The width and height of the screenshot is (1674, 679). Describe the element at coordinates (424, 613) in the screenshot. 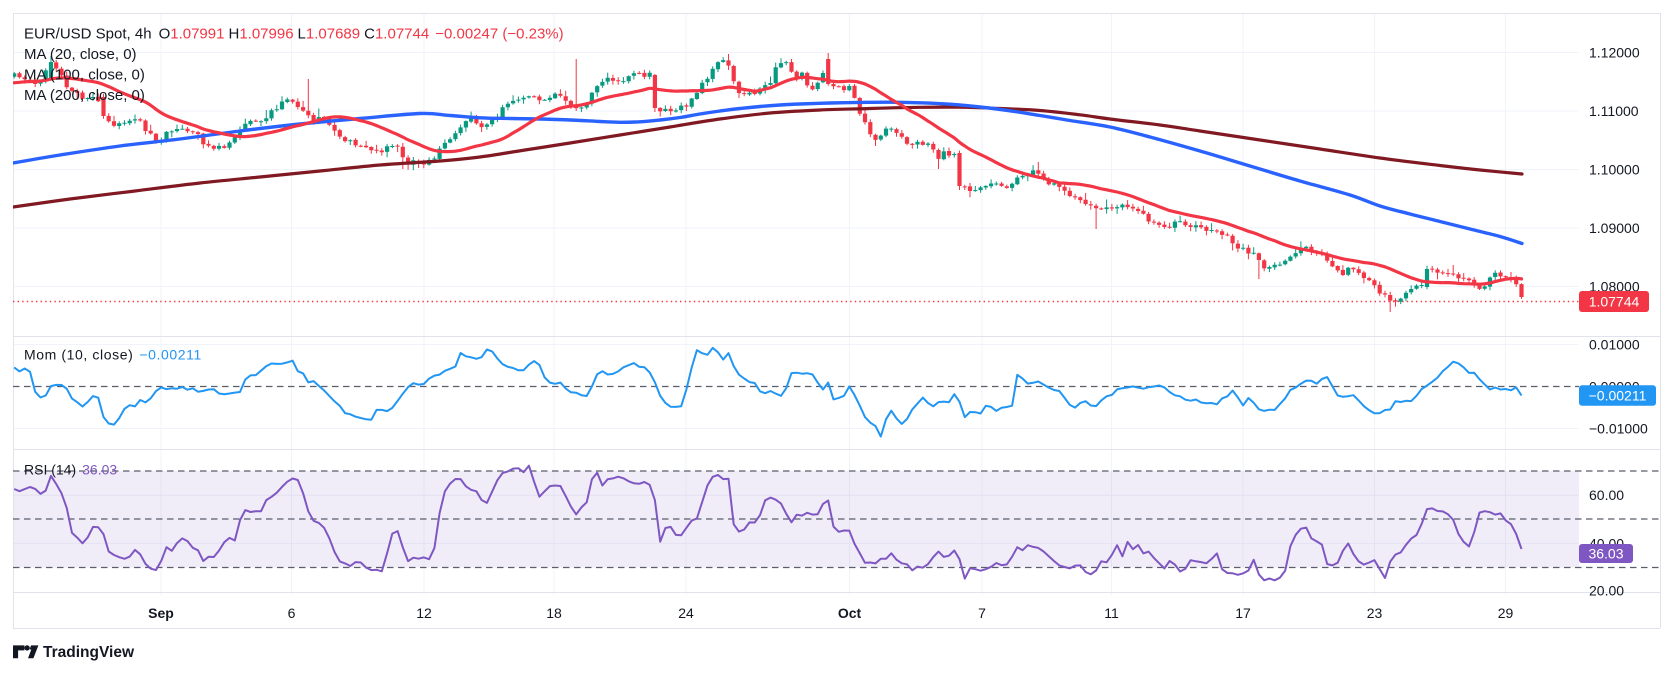

I see `svg-text: 12` at that location.